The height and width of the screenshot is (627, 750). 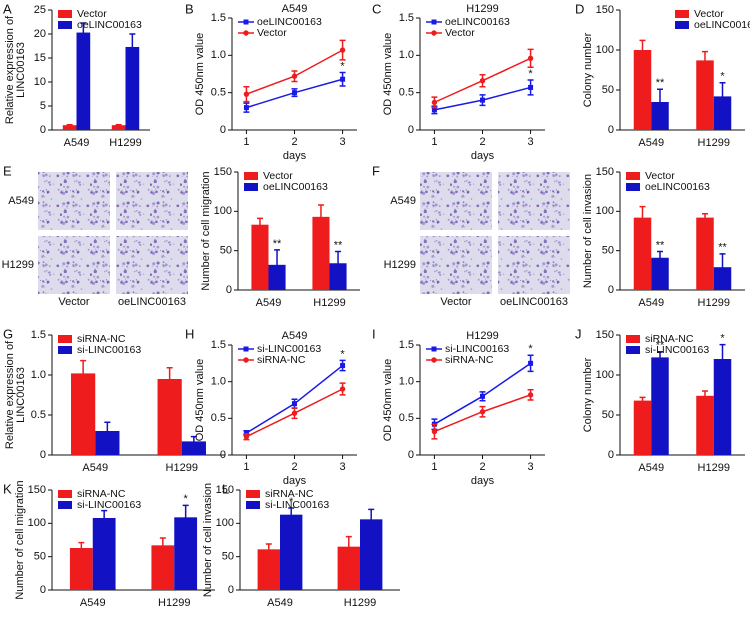 What do you see at coordinates (456, 302) in the screenshot?
I see `image-col-label: Vector` at bounding box center [456, 302].